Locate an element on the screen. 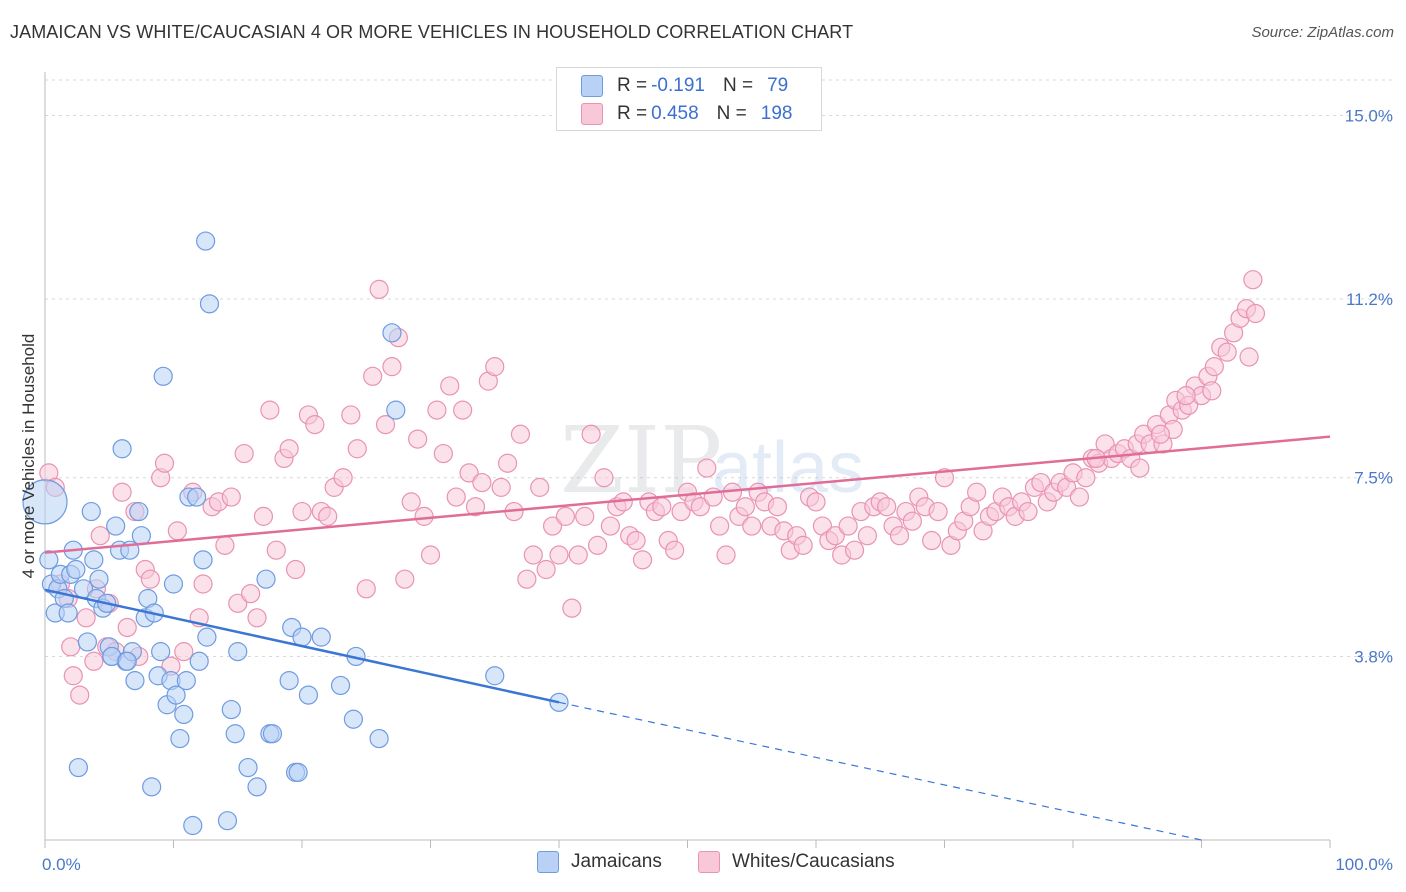  y-tick-label: 7.5% is located at coordinates (1373, 478).